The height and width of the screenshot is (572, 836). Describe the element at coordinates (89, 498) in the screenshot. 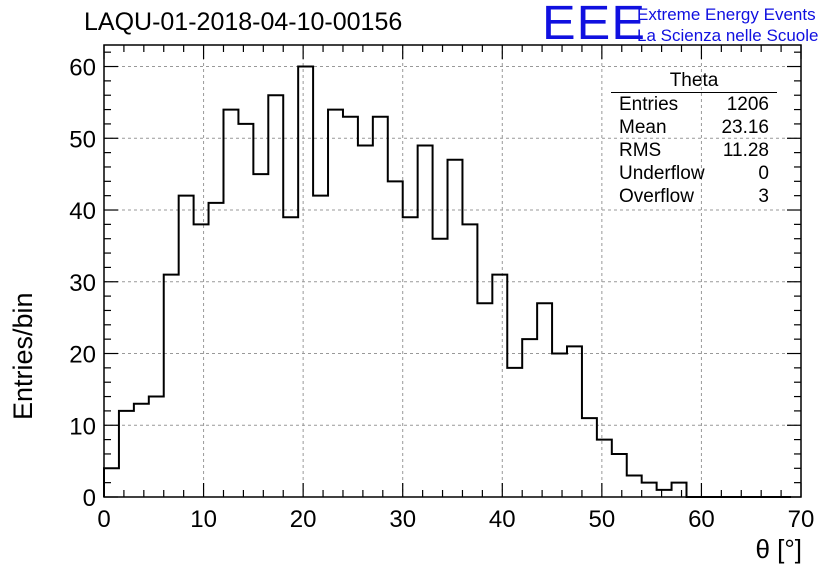

I see `y-tick-label: 0` at that location.